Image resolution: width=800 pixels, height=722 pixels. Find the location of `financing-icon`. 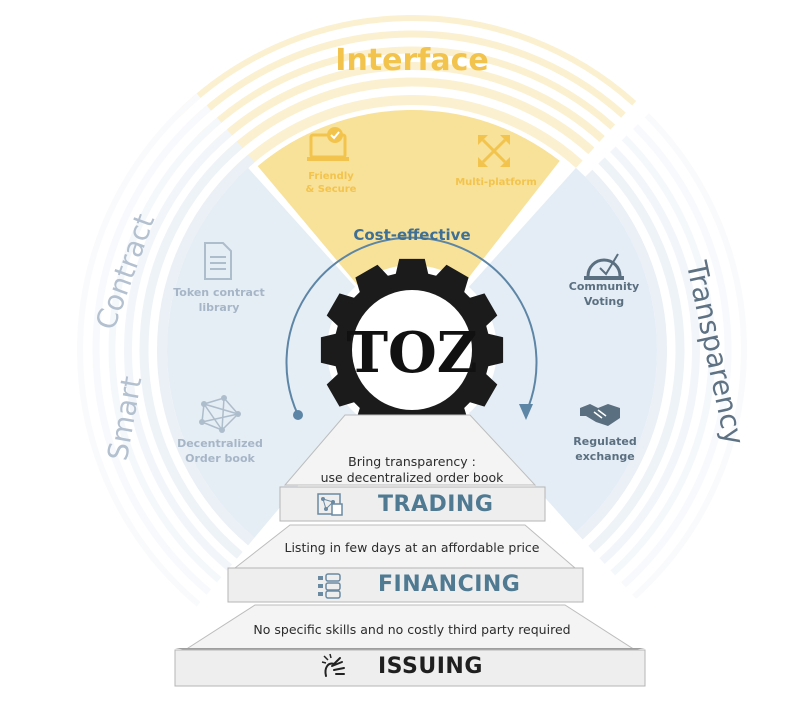

financing-icon is located at coordinates (329, 586).